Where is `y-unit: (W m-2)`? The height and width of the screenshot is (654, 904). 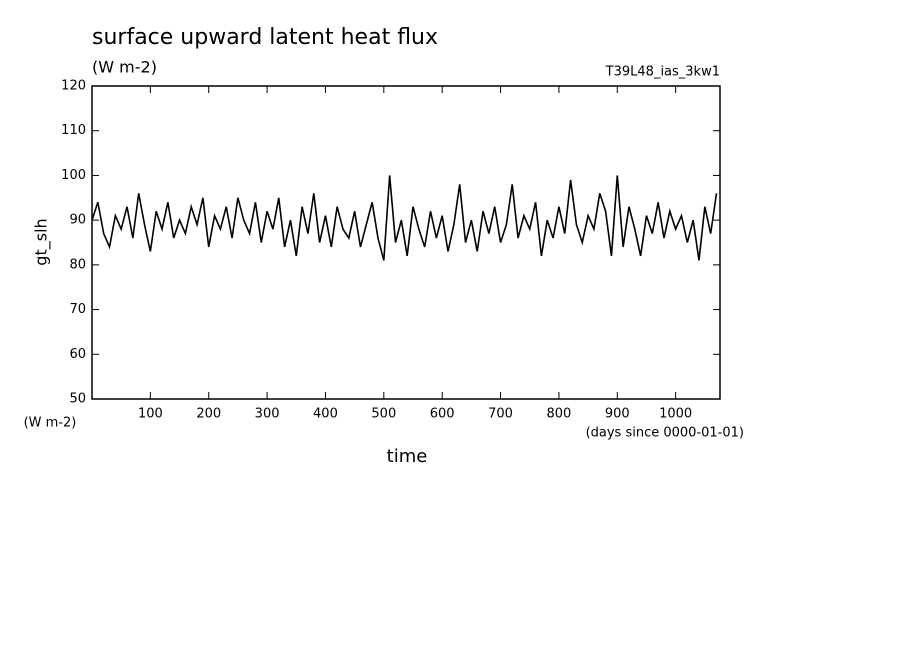
y-unit: (W m-2) is located at coordinates (50, 423).